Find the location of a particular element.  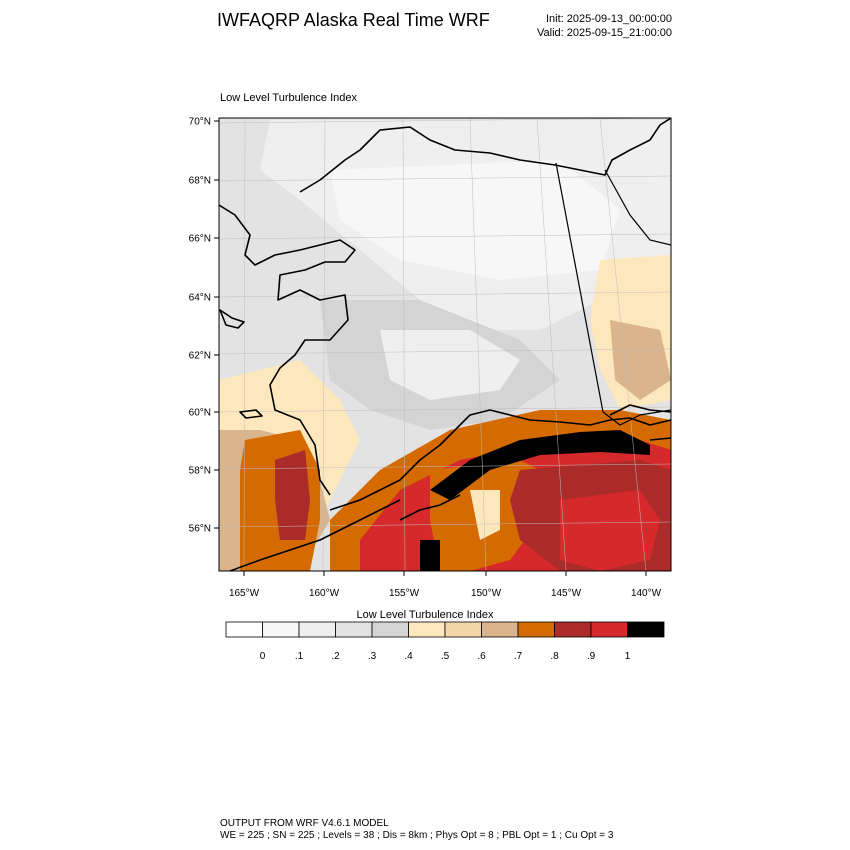

colorbar-label: .4 is located at coordinates (408, 656).